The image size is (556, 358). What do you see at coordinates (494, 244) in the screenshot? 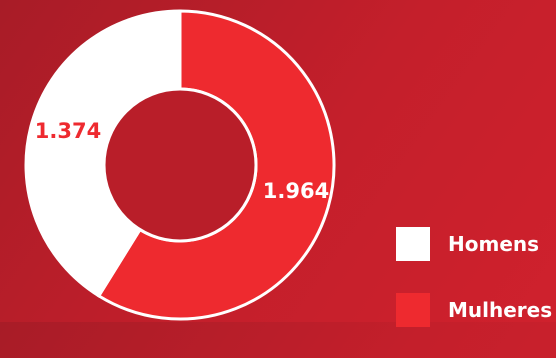
I see `legend-label-homens: Homens` at bounding box center [494, 244].